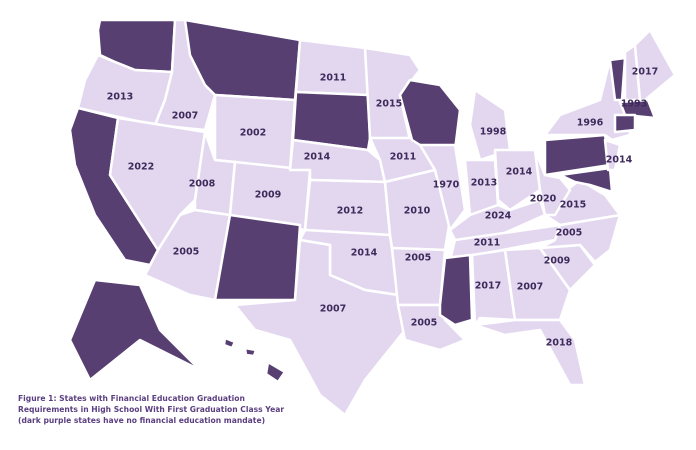 This screenshot has height=450, width=696. I want to click on year-label: 1993, so click(634, 104).